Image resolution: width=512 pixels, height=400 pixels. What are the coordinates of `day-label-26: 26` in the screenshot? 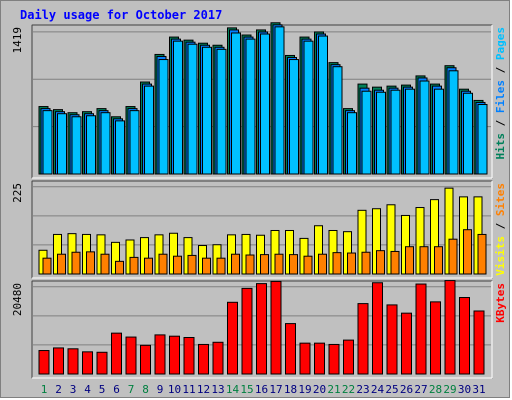 It's located at (406, 389).